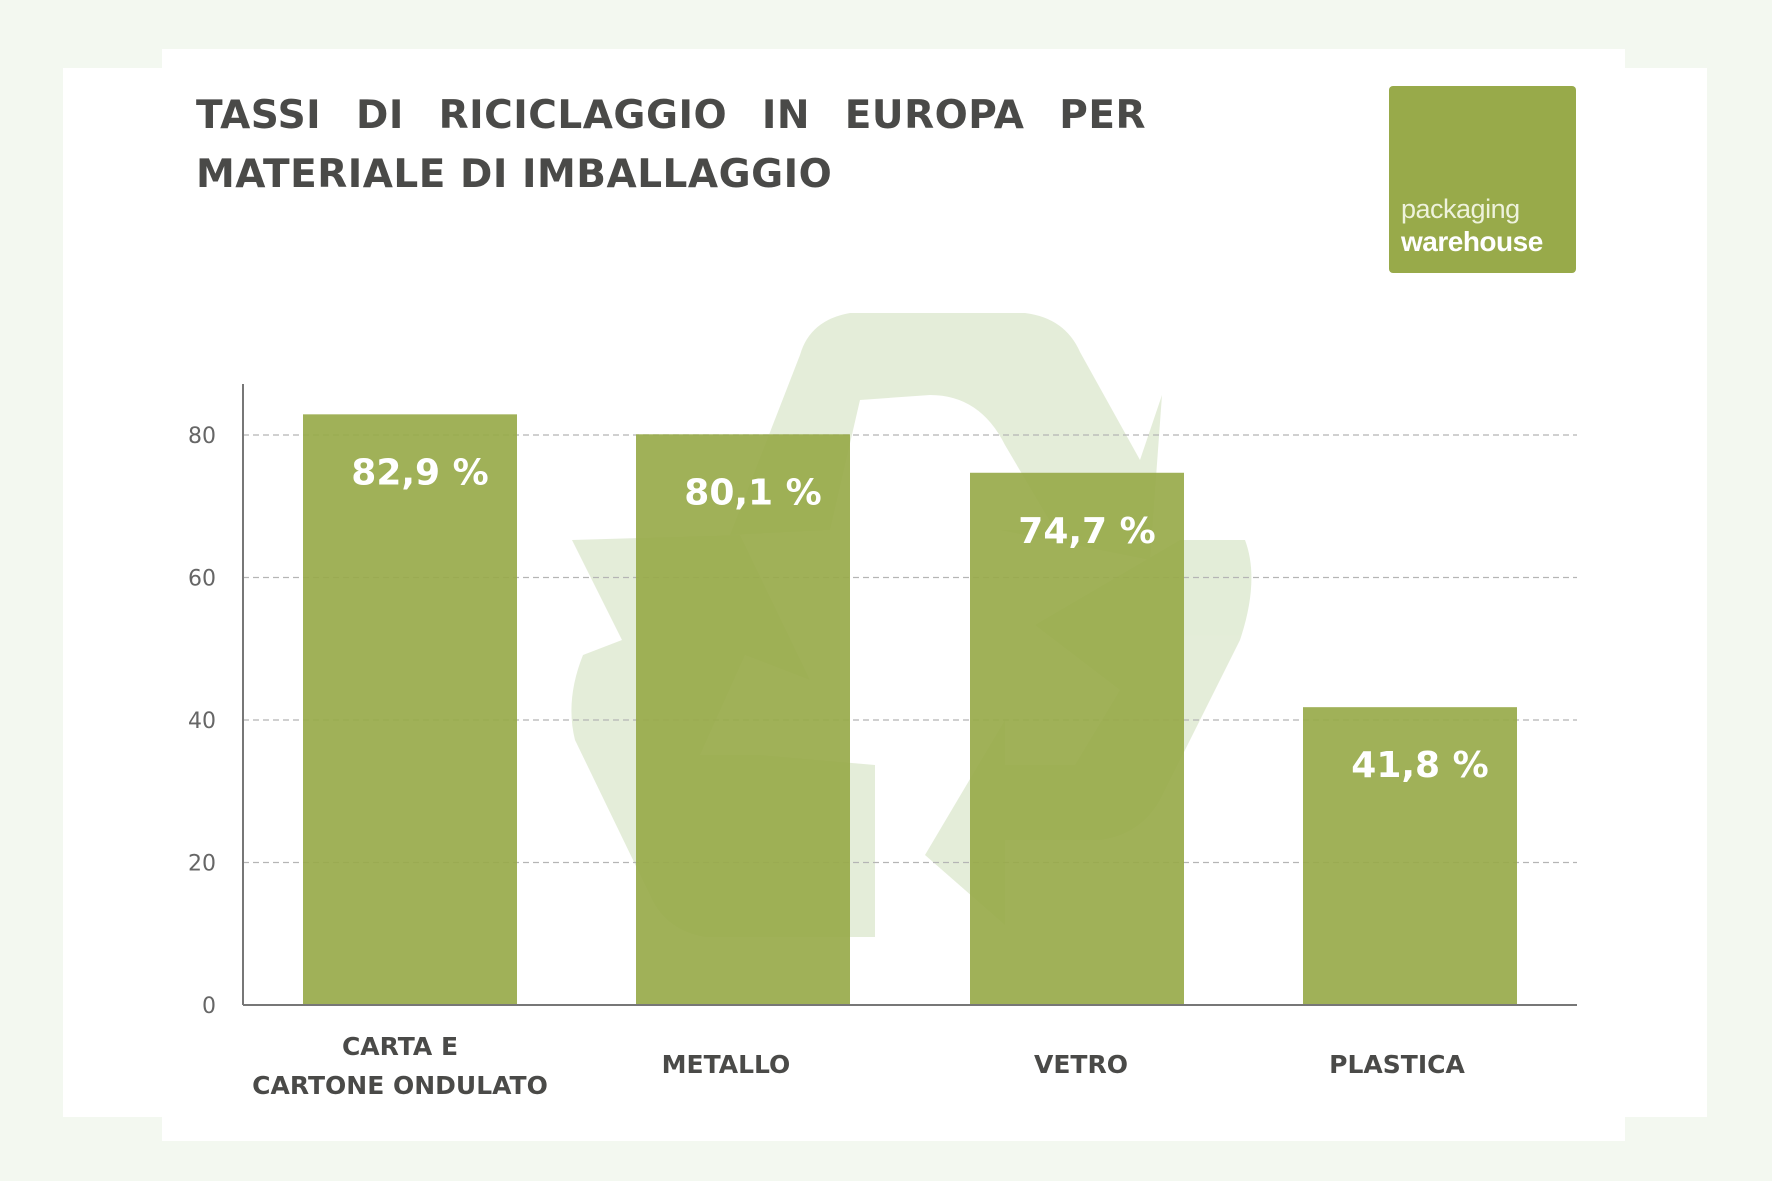  I want to click on x-category-label: VETRO, so click(1081, 1064).